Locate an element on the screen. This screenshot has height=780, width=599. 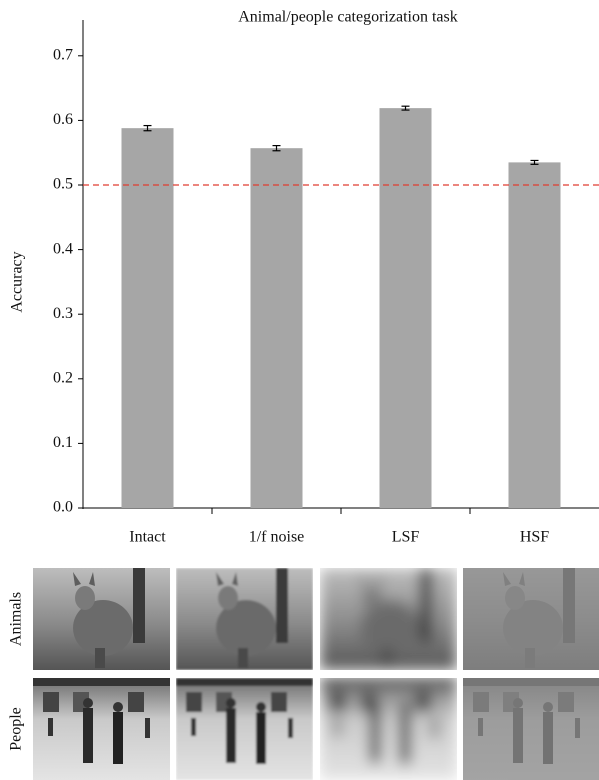
y-tick-label: 0.1 is located at coordinates (63, 442).